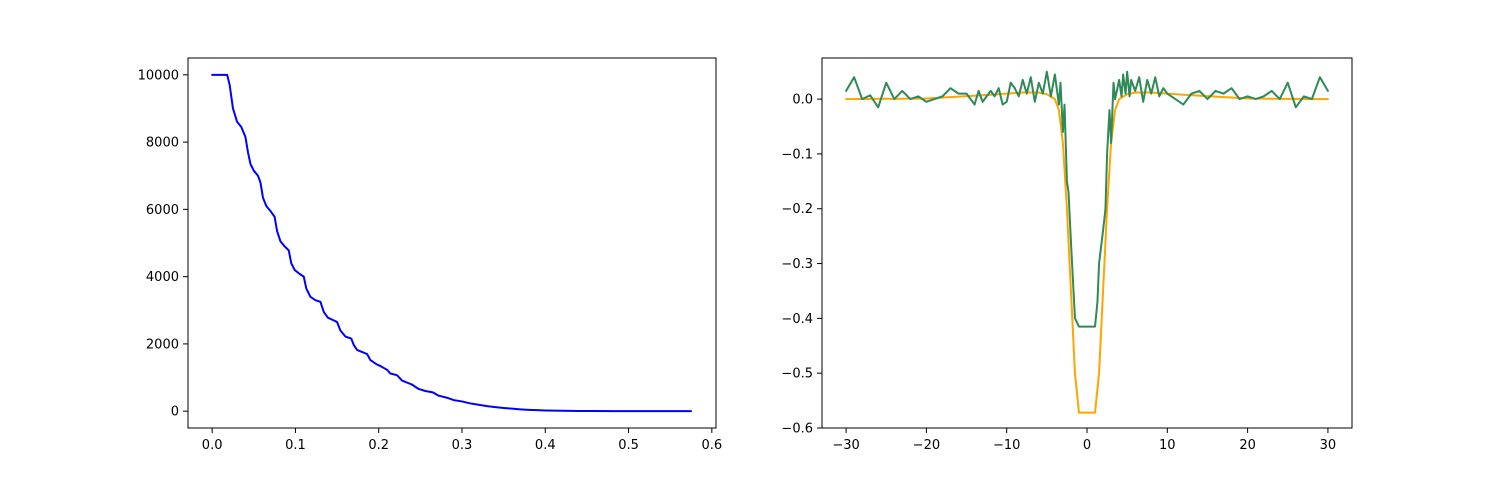 The image size is (1500, 480). What do you see at coordinates (158, 75) in the screenshot?
I see `y-tick-label: 10000` at bounding box center [158, 75].